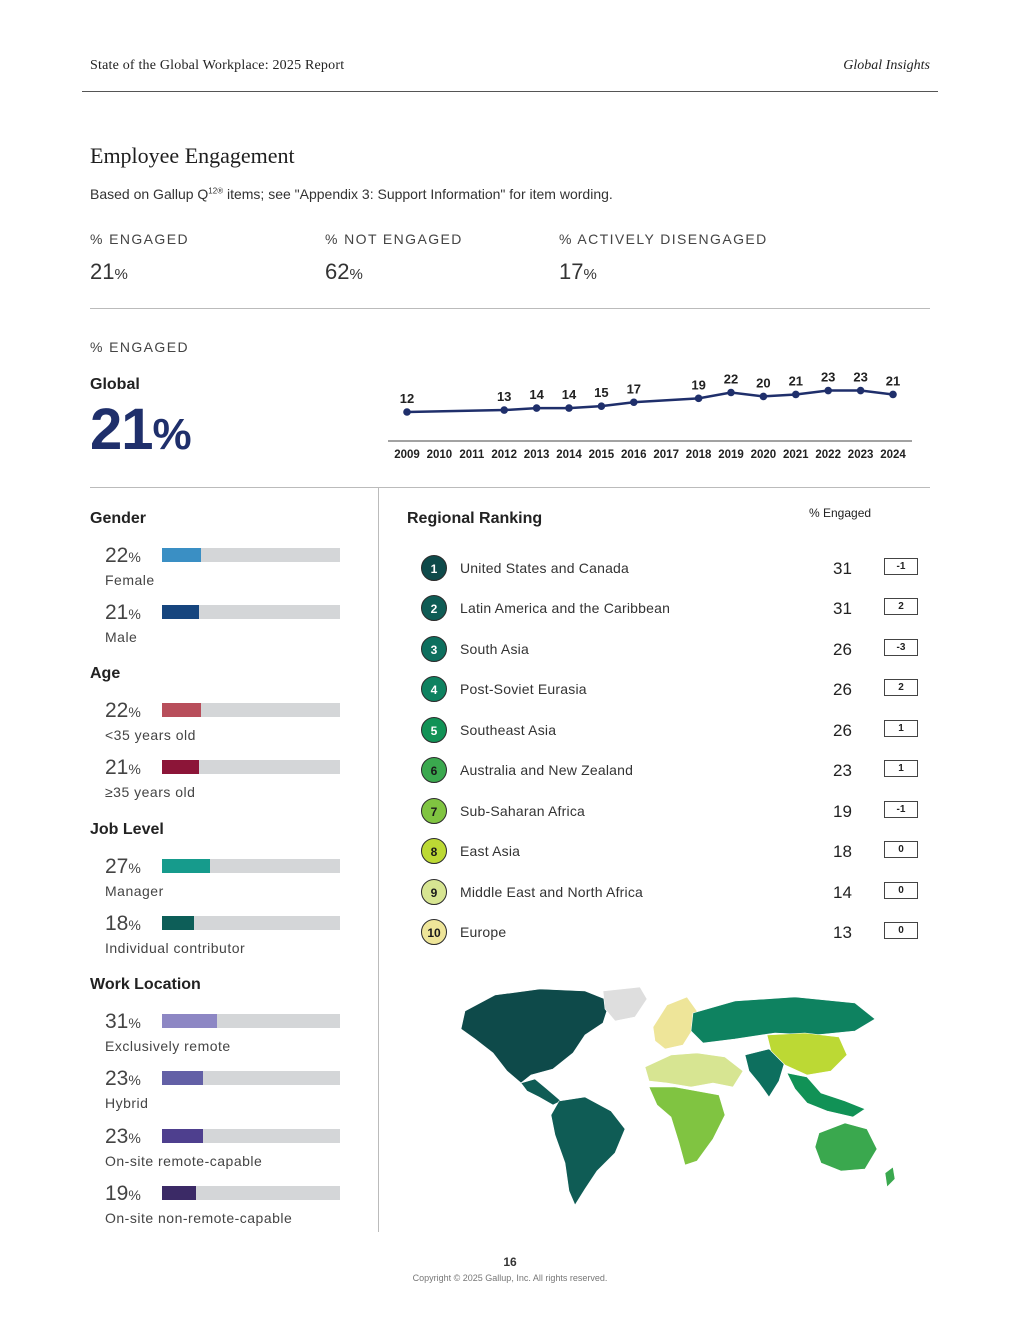 This screenshot has height=1320, width=1020. Describe the element at coordinates (828, 455) in the screenshot. I see `x-tick-label: 2022` at that location.